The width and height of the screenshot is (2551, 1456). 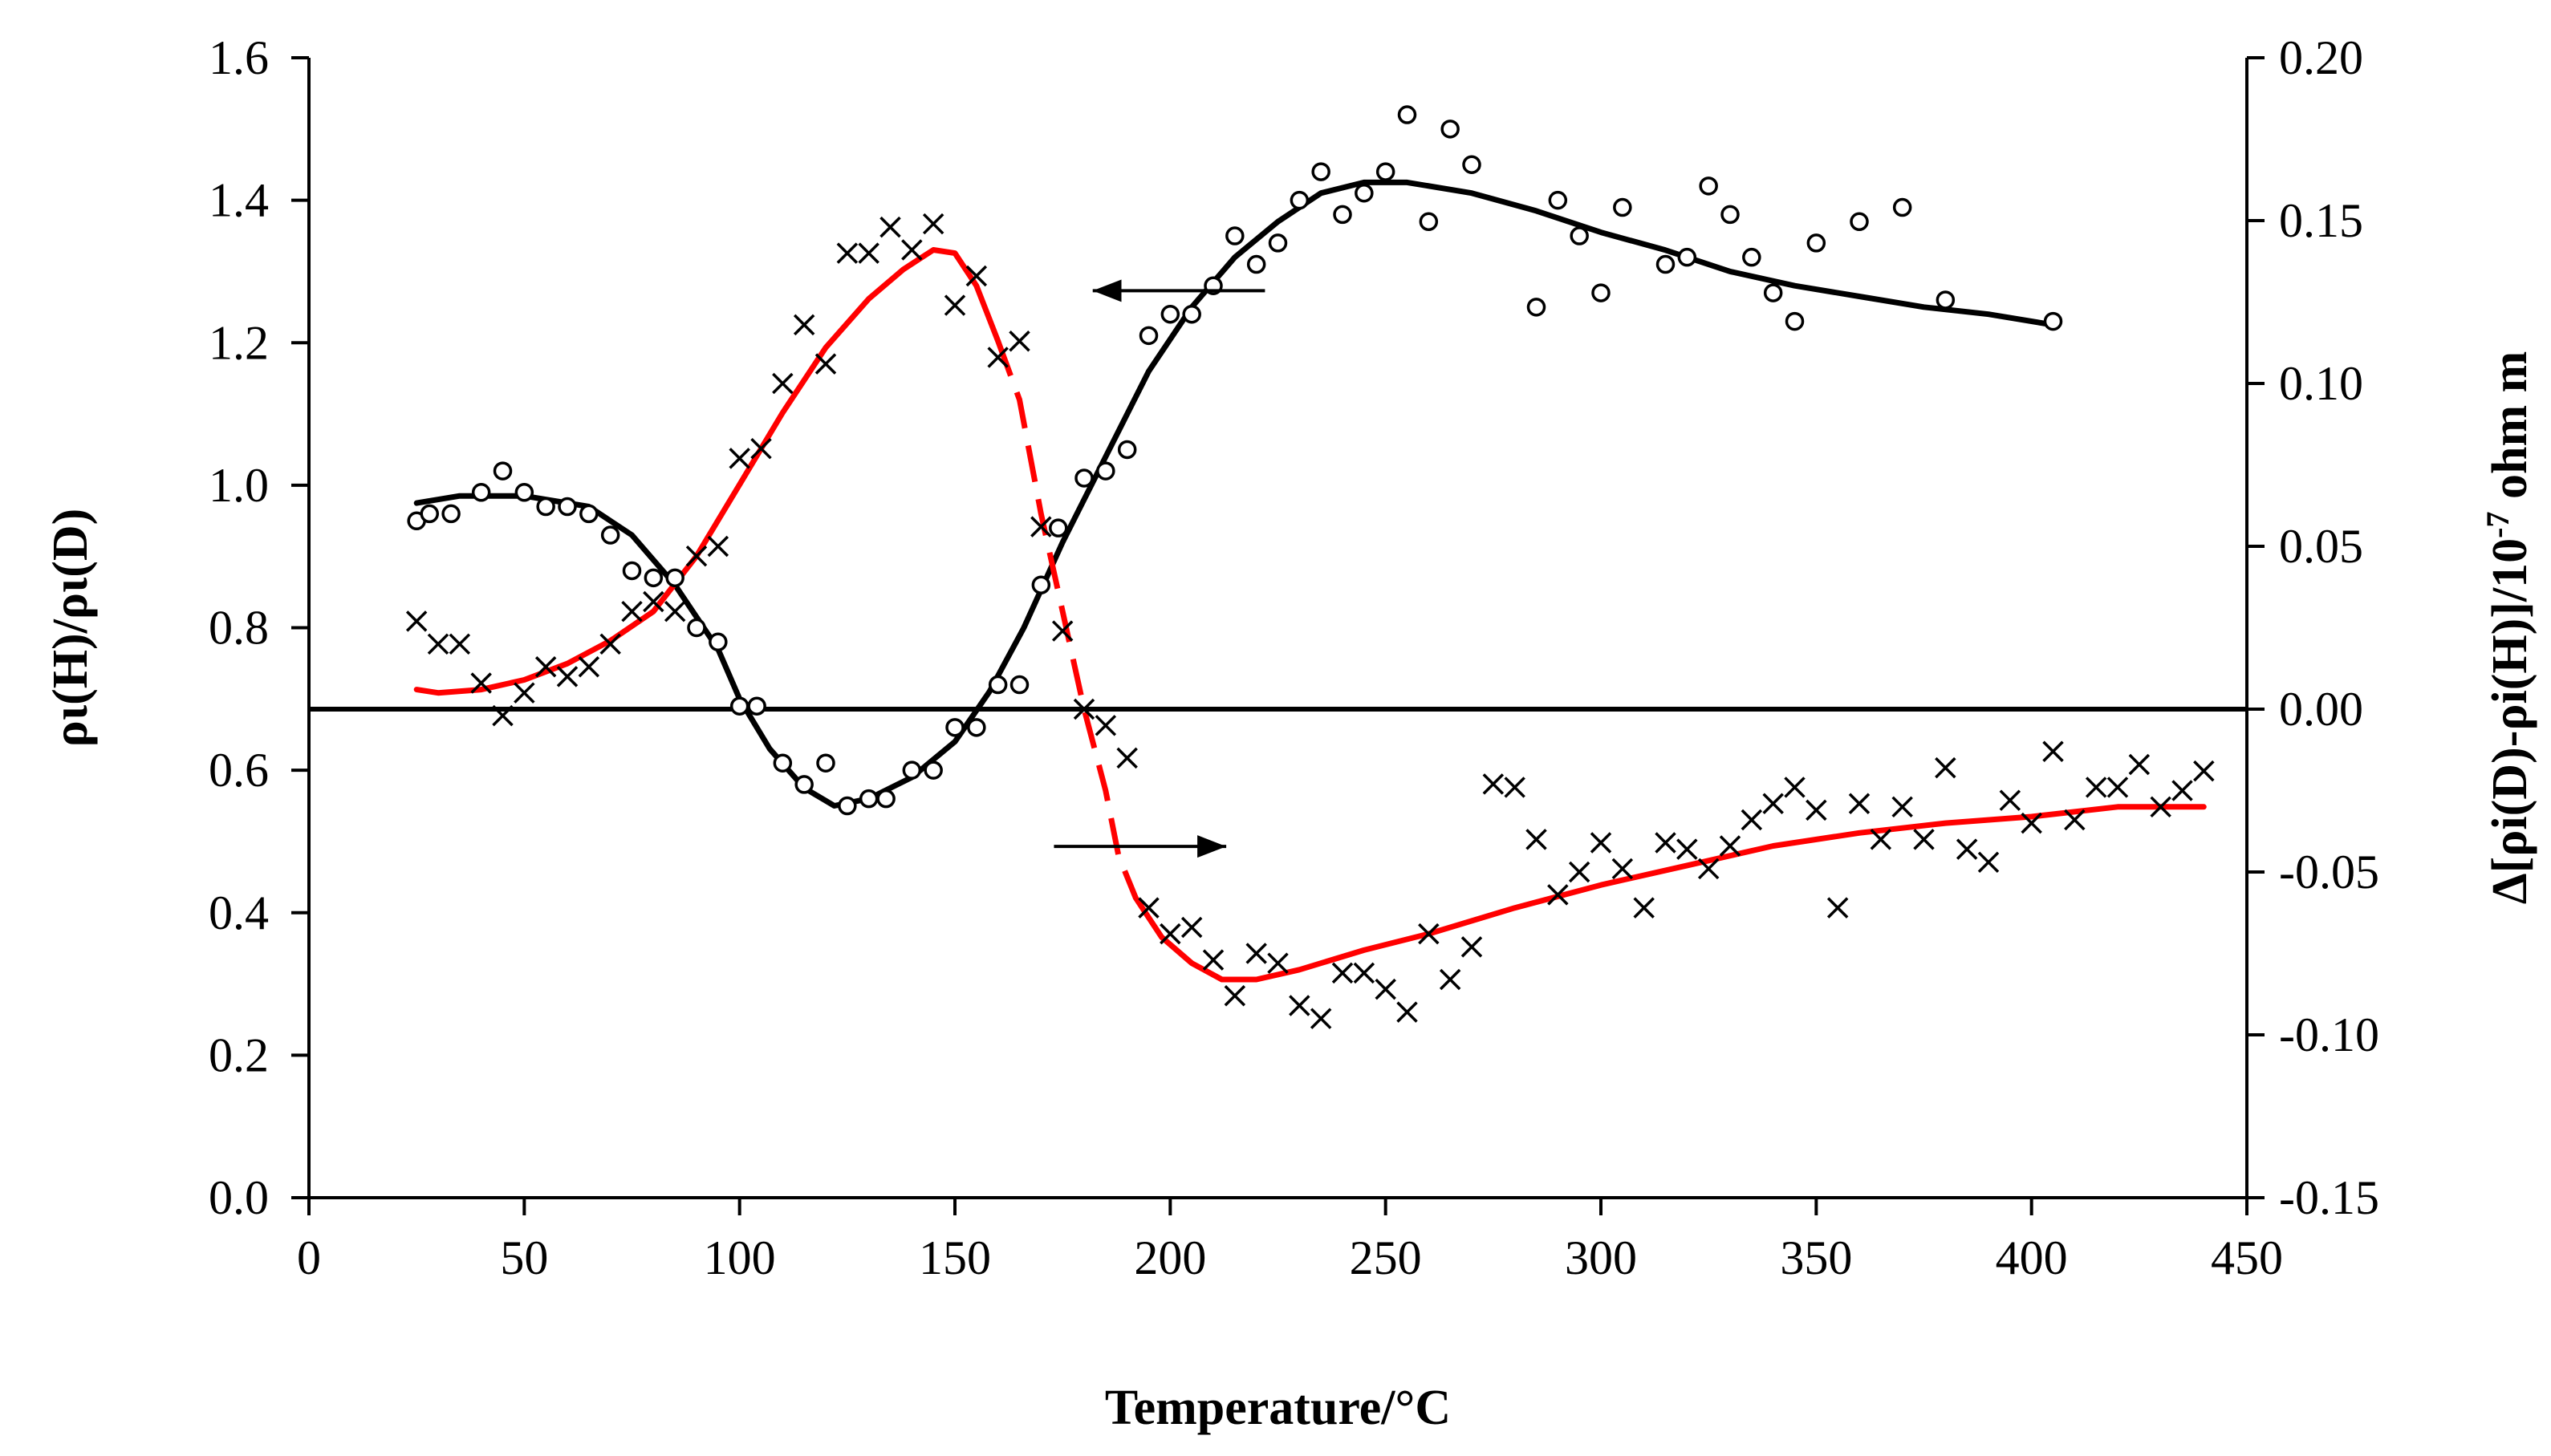 I want to click on left-y-tick-label: 0.2, so click(x=239, y=1054).